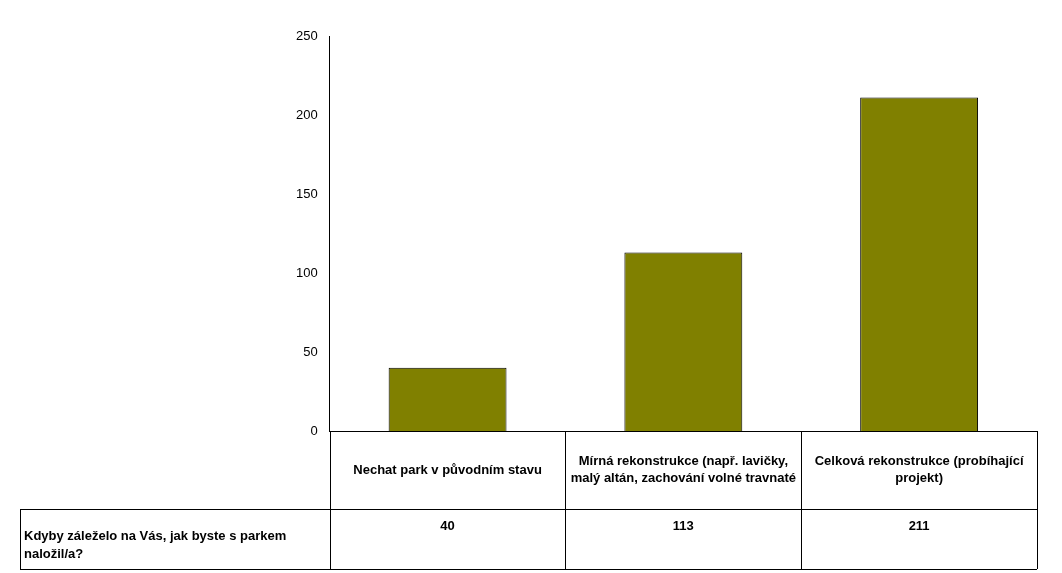 The width and height of the screenshot is (1062, 573). I want to click on y-tick-label: 250, so click(306, 35).